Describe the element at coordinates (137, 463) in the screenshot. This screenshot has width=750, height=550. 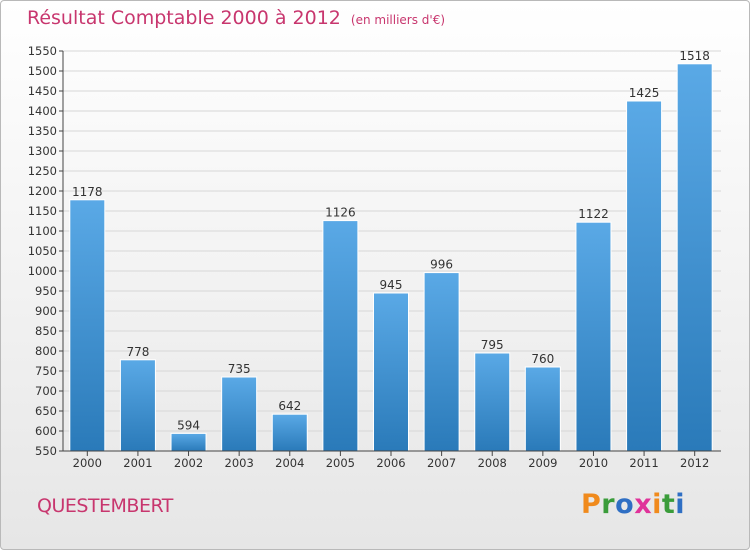
I see `x-tick-label: 2001` at that location.